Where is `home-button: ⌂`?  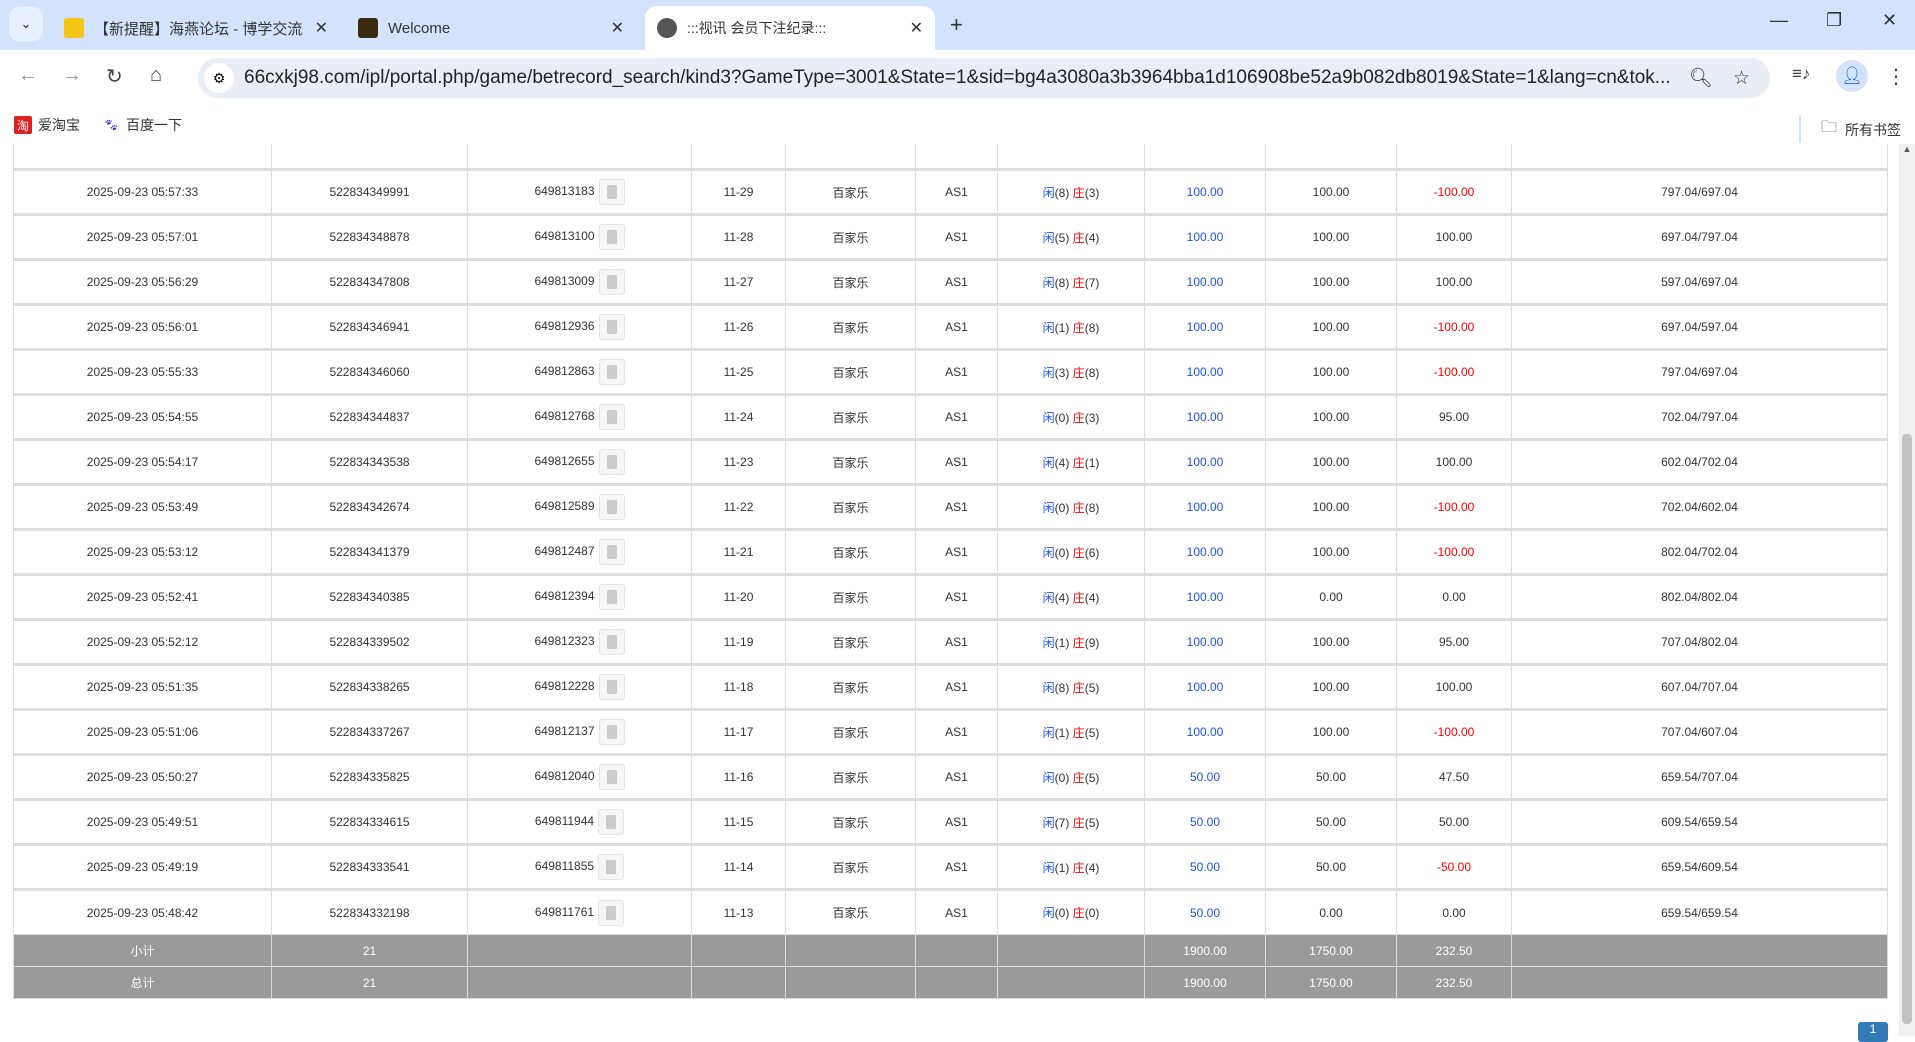
home-button: ⌂ is located at coordinates (156, 75).